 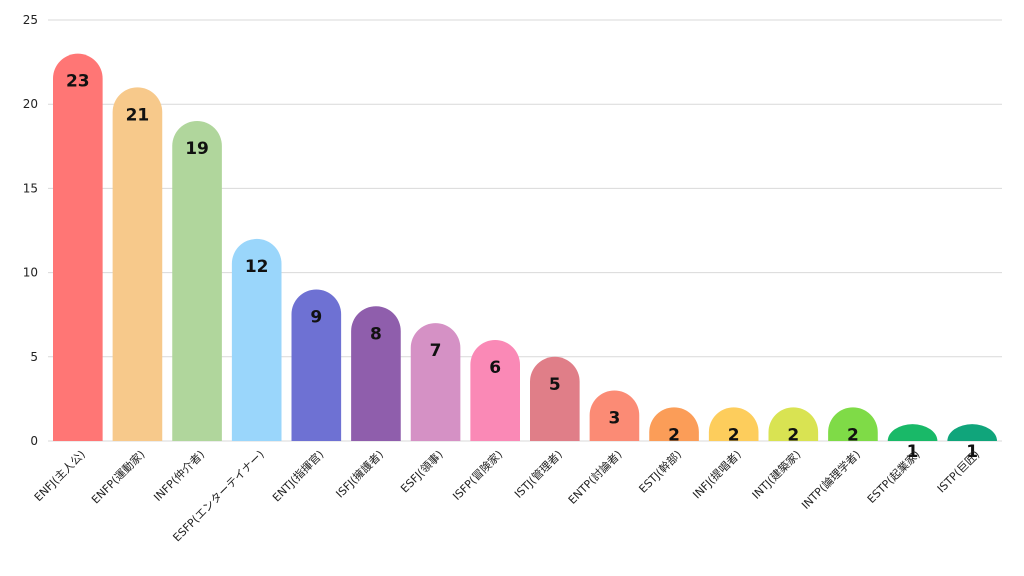 What do you see at coordinates (316, 317) in the screenshot?
I see `bar-value-label: 9` at bounding box center [316, 317].